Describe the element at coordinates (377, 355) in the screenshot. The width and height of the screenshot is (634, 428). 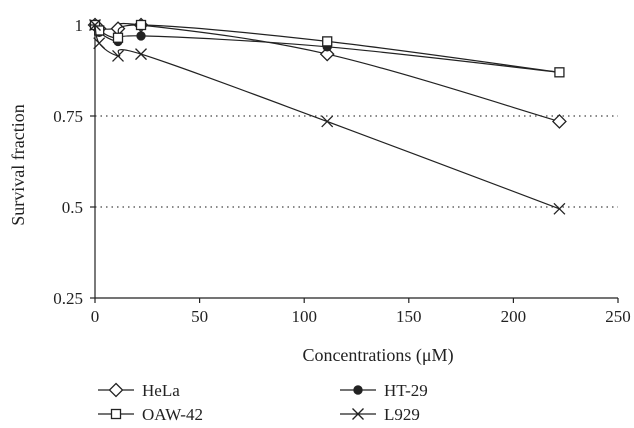
I see `x-axis-title: Concentrations (μM)` at that location.